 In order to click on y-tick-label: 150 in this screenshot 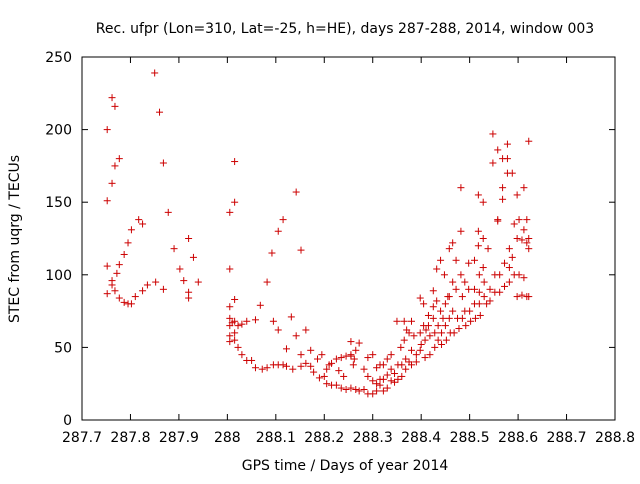, I will do `click(58, 203)`.